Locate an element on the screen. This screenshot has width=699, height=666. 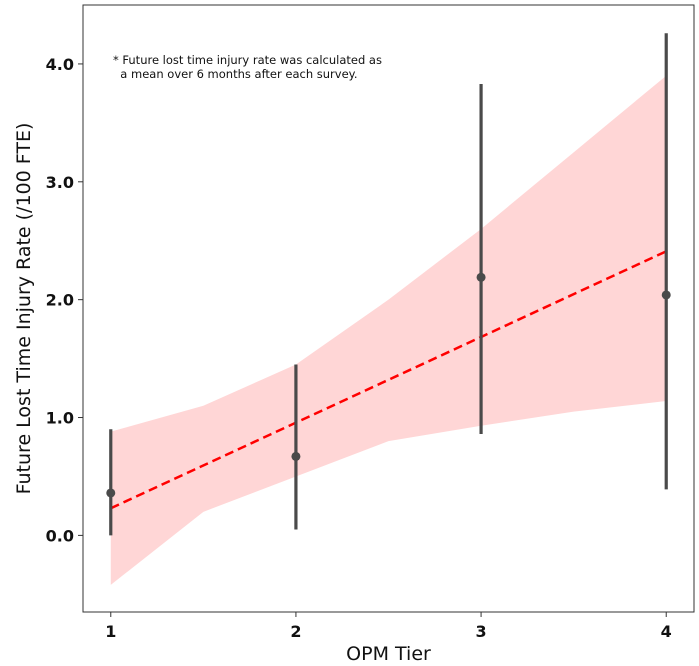
x-tick-label: 2 is located at coordinates (295, 631).